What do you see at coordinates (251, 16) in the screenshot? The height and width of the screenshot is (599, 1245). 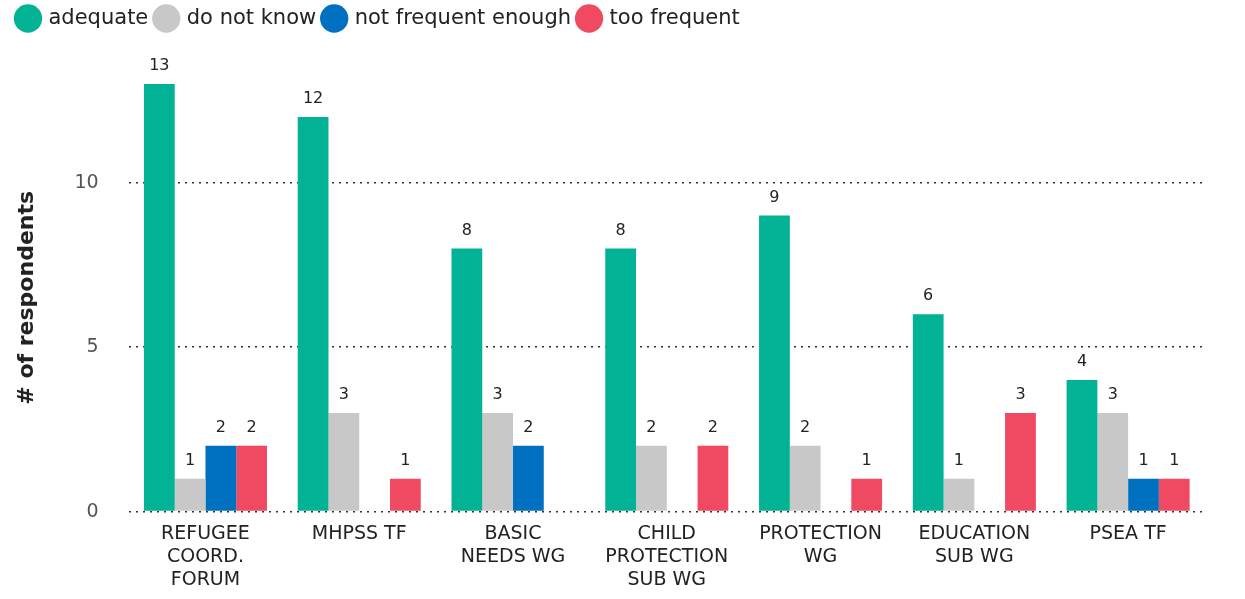 I see `legend-label: do not know` at bounding box center [251, 16].